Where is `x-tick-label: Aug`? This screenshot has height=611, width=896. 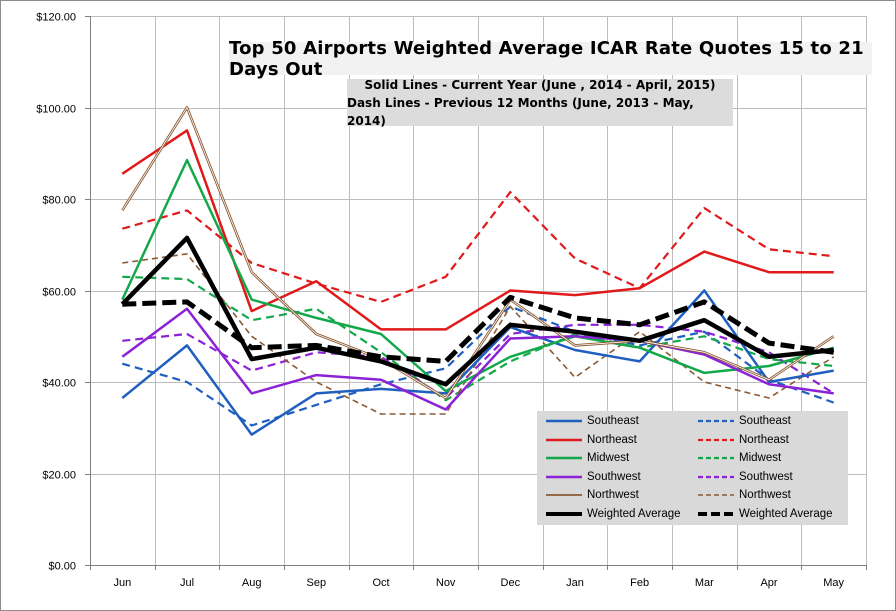 x-tick-label: Aug is located at coordinates (252, 583).